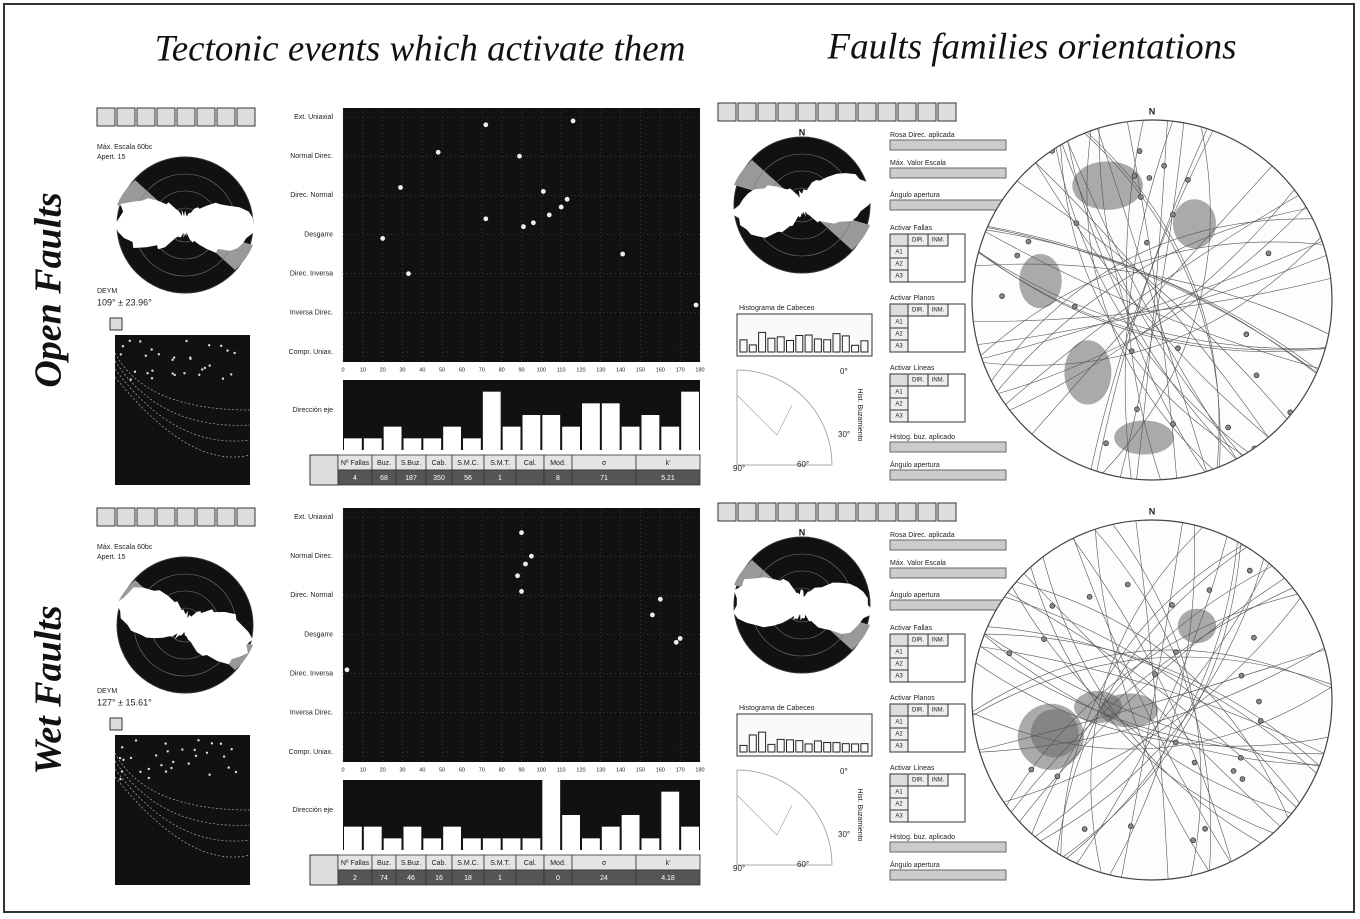 The image size is (1360, 919). I want to click on group-icon, so click(899, 310).